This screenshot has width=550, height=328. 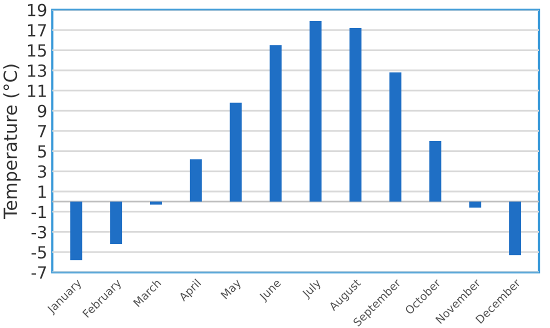 What do you see at coordinates (42, 192) in the screenshot?
I see `y-tick-label: 1` at bounding box center [42, 192].